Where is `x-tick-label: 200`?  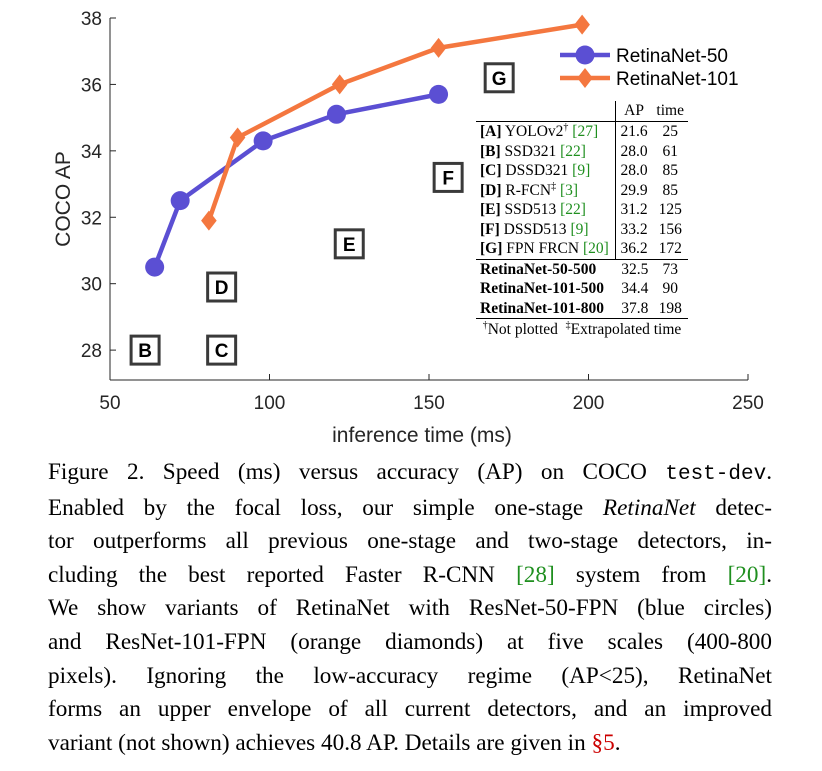
x-tick-label: 200 is located at coordinates (589, 403).